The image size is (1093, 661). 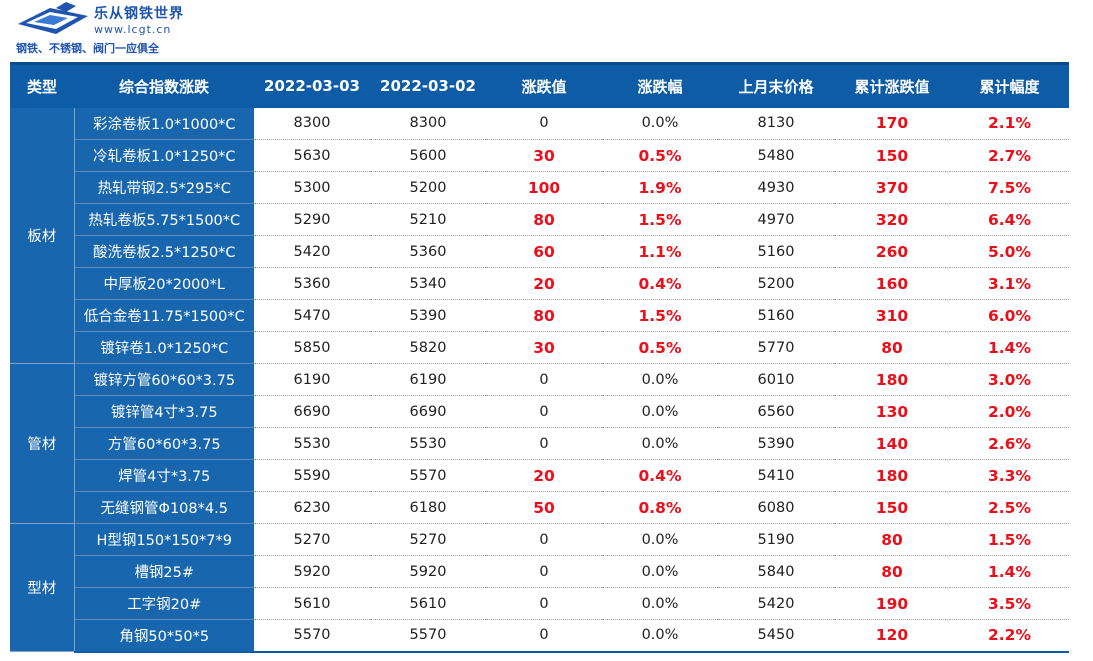 I want to click on category-cell: 型材, so click(x=42, y=587).